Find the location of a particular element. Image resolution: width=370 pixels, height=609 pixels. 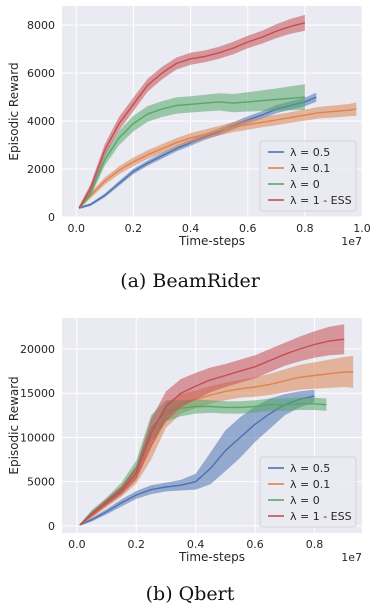

y-tick-label: 15000 is located at coordinates (37, 393).